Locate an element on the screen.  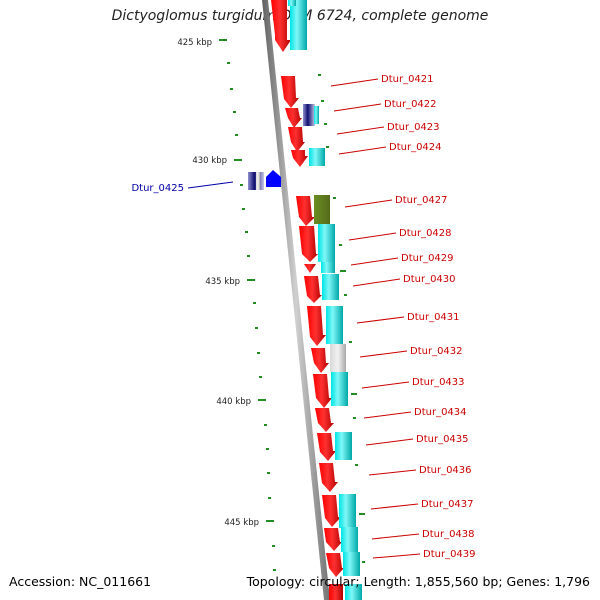
gene-label: Dtur_0439 is located at coordinates (449, 554).